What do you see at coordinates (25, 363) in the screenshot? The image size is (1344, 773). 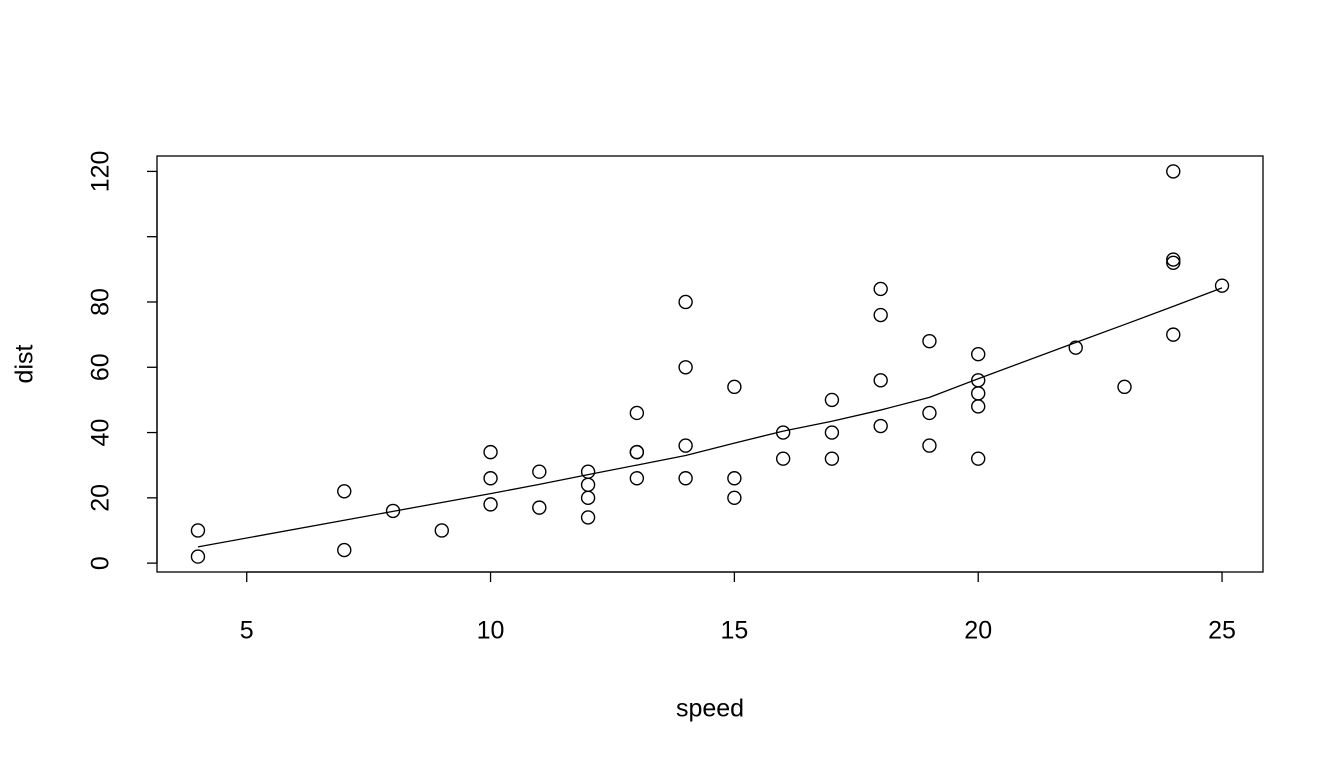 I see `y-axis-label: dist` at bounding box center [25, 363].